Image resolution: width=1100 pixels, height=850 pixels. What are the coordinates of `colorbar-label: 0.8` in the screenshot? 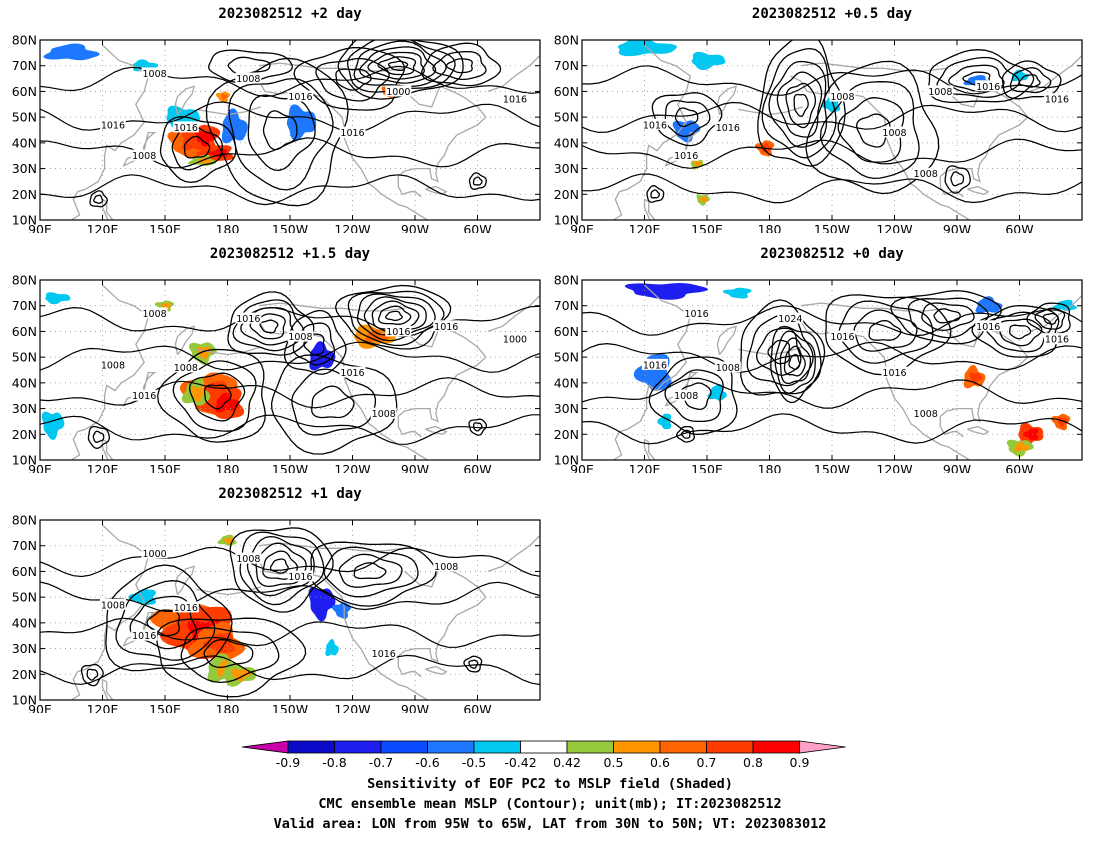 It's located at (753, 762).